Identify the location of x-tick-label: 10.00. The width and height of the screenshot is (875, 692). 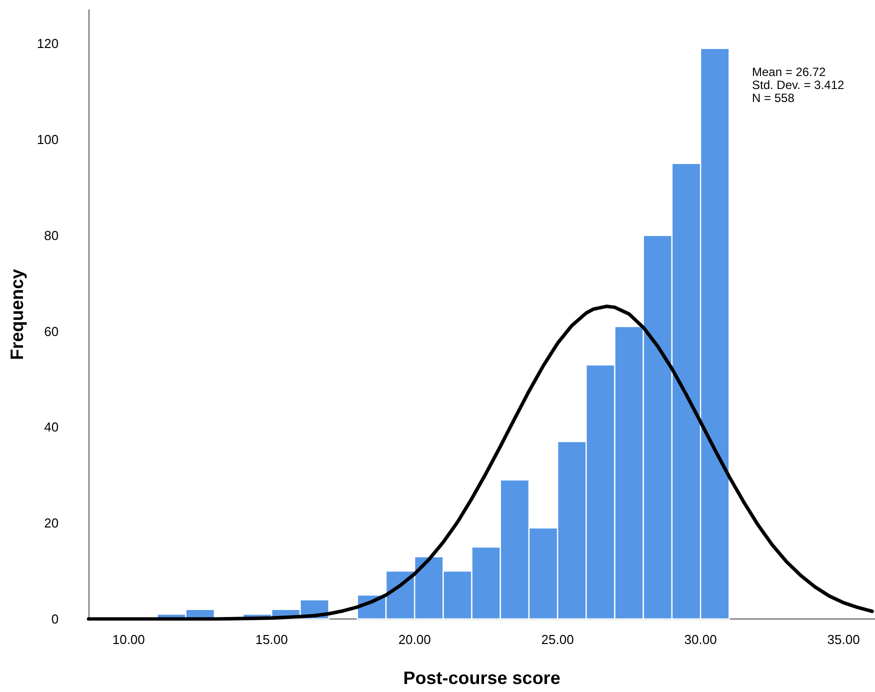
(128, 639).